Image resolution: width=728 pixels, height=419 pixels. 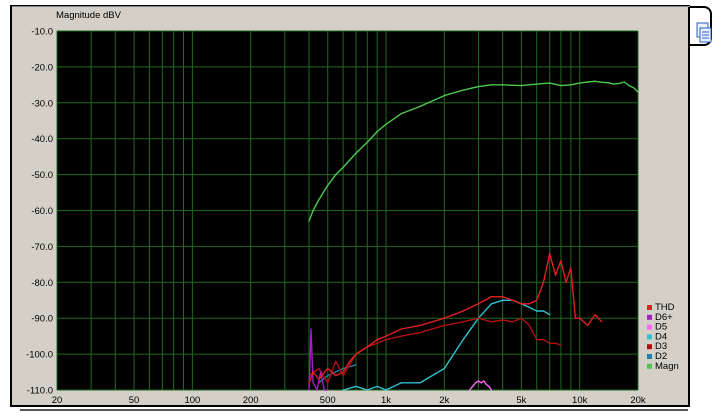 I want to click on bottom-shadow, so click(x=354, y=410).